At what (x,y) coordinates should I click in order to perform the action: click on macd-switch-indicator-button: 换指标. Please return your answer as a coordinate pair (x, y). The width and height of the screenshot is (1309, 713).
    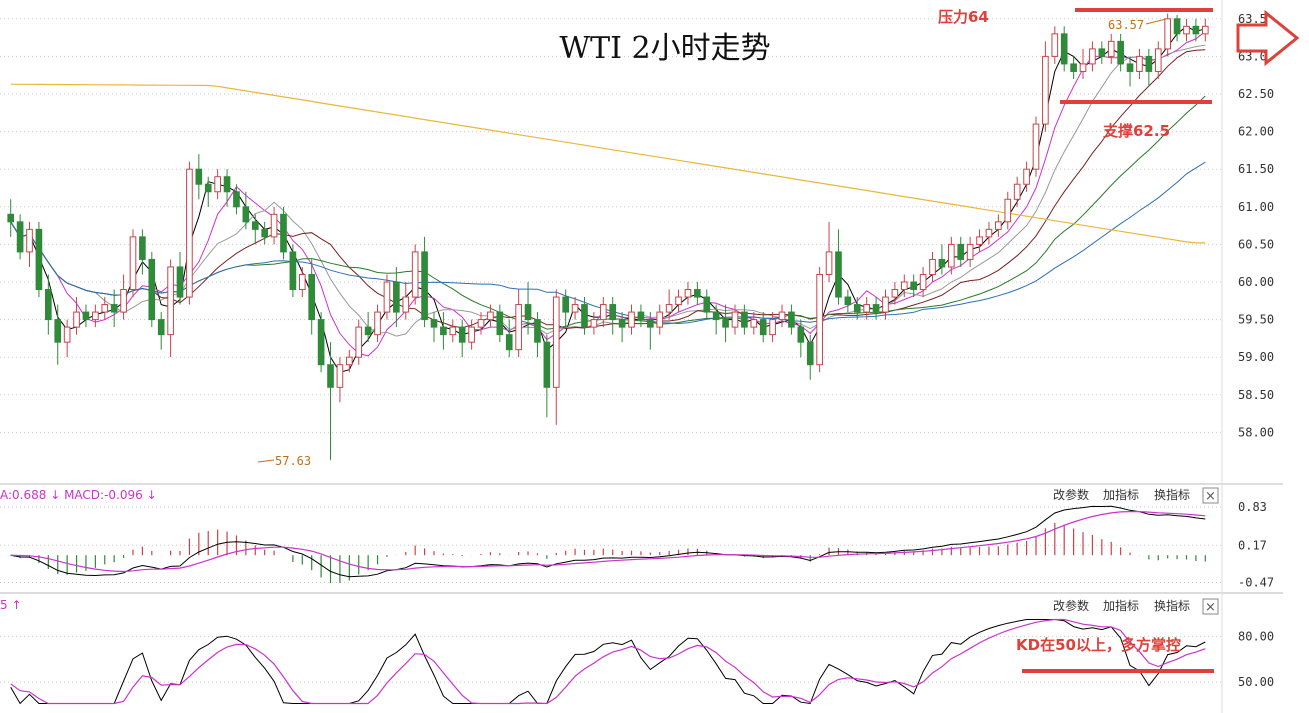
    Looking at the image, I should click on (1172, 494).